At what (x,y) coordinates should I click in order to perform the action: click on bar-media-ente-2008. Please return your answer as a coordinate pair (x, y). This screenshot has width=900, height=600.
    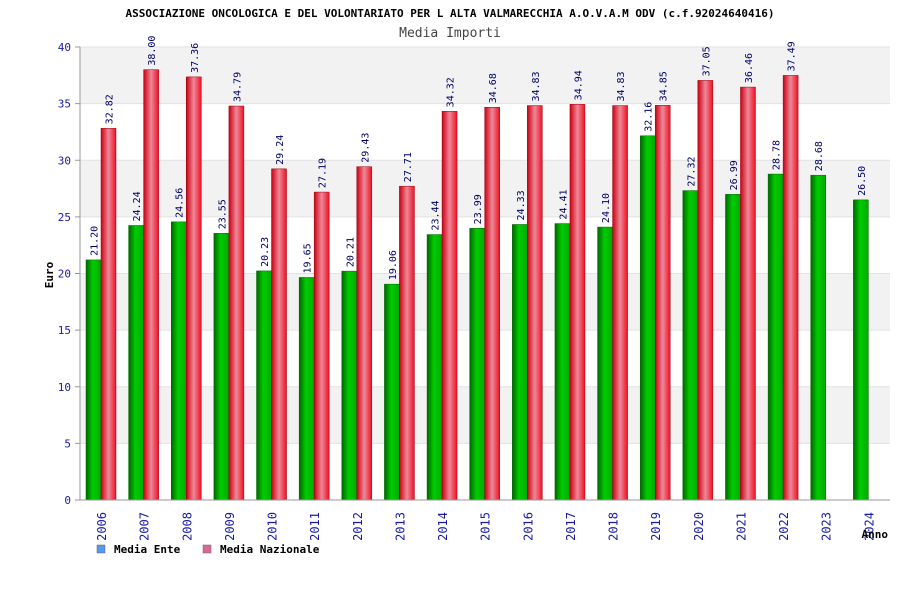
    Looking at the image, I should click on (179, 361).